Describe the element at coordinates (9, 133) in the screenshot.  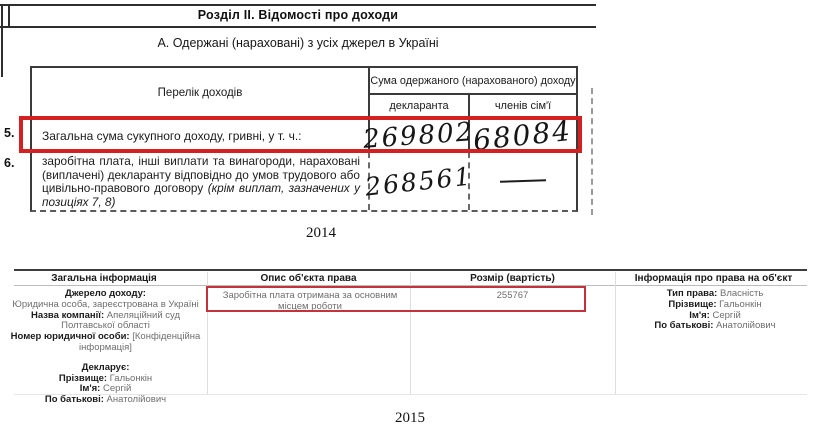
I see `row-number-5: 5.` at that location.